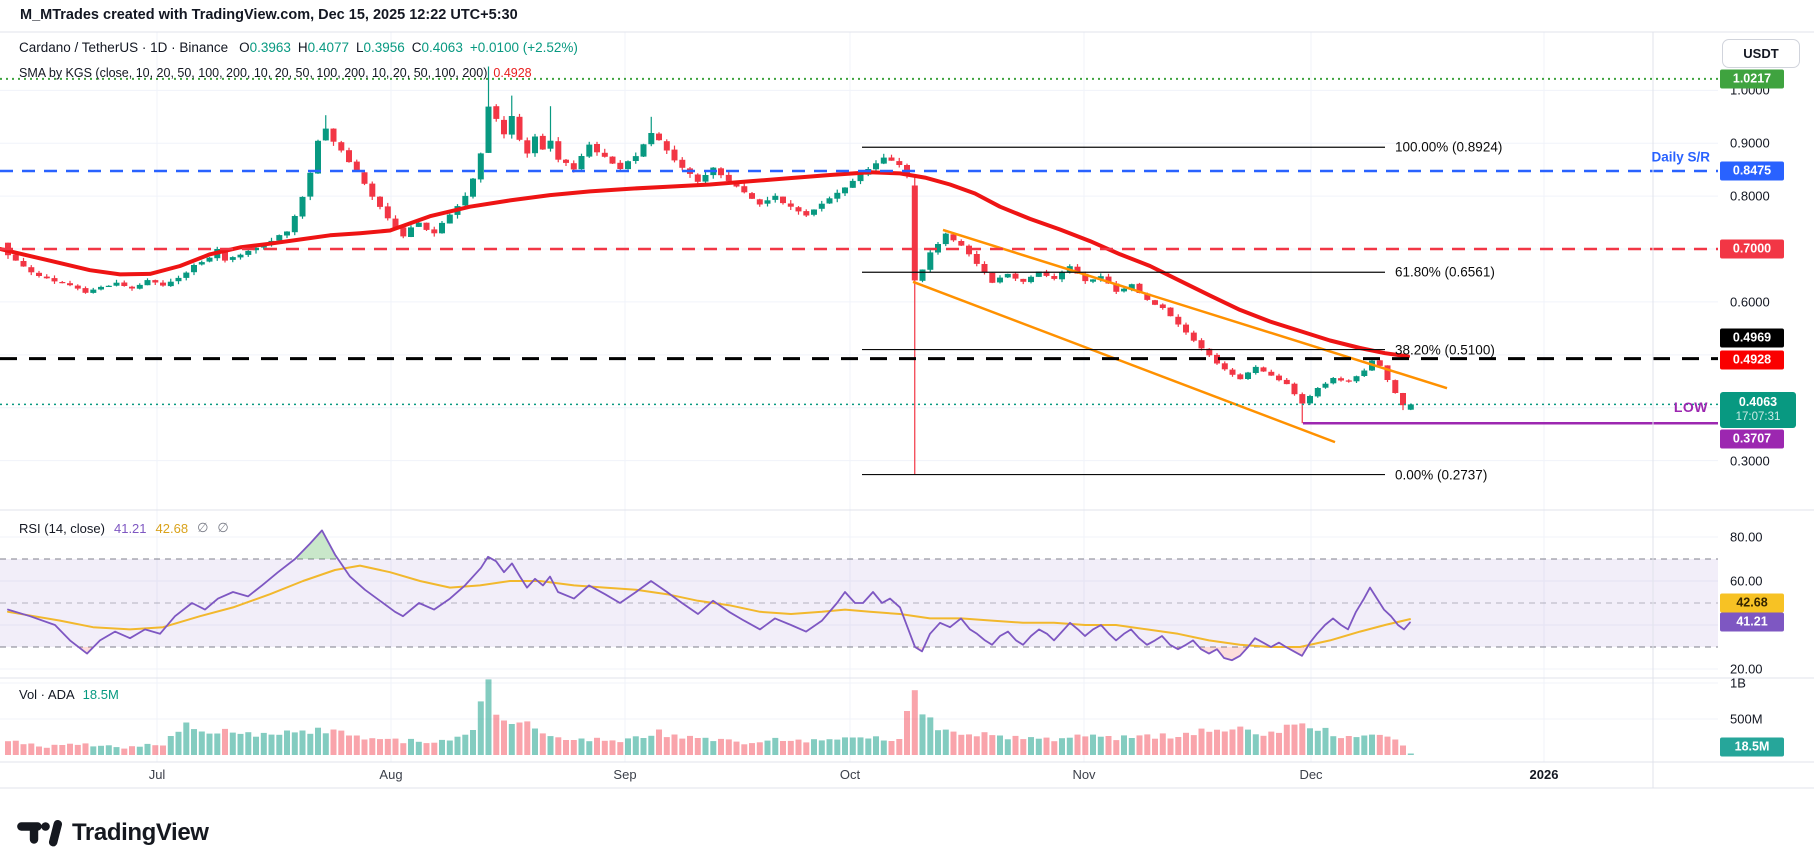 The height and width of the screenshot is (868, 1814). What do you see at coordinates (328, 47) in the screenshot?
I see `ohlc-high-value: 0.4077` at bounding box center [328, 47].